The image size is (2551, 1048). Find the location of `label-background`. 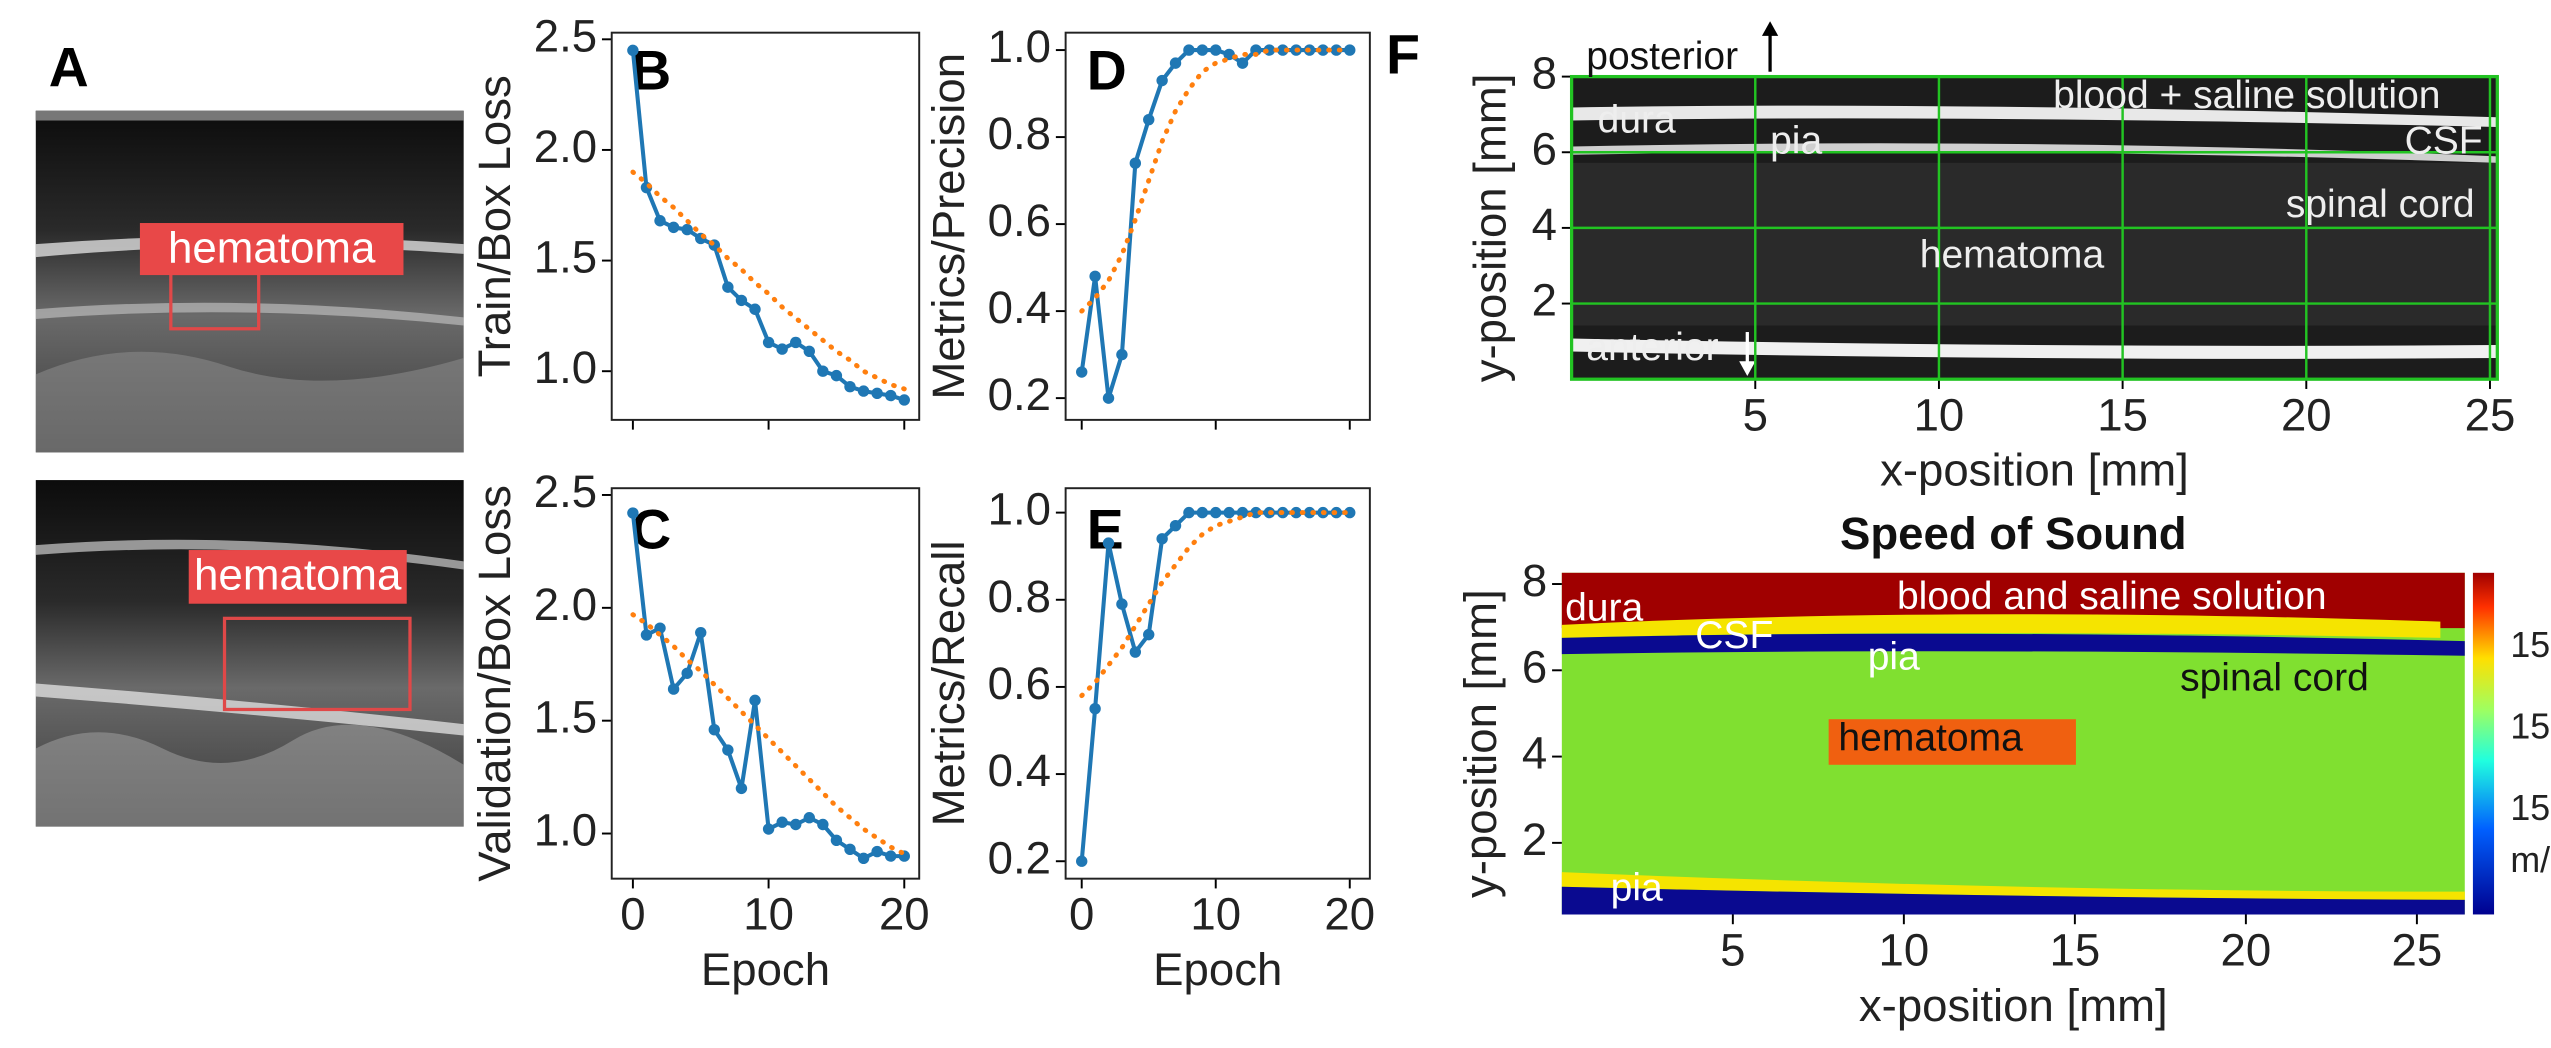

label-background is located at coordinates (297, 577).